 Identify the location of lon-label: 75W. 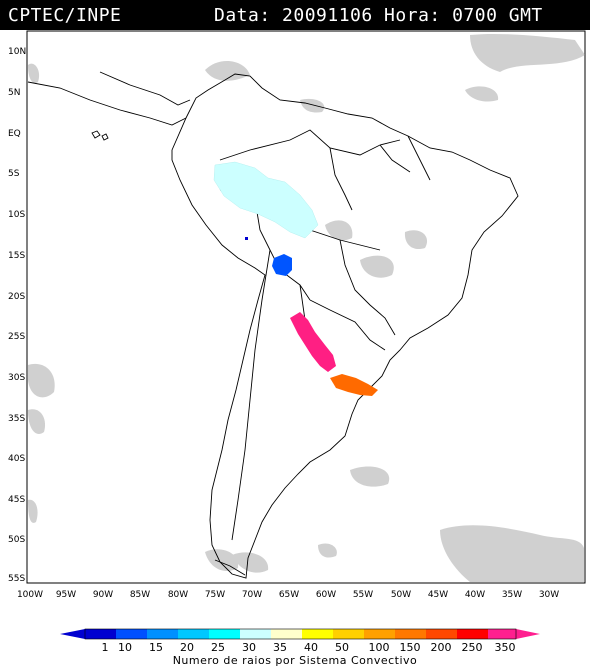
(215, 595).